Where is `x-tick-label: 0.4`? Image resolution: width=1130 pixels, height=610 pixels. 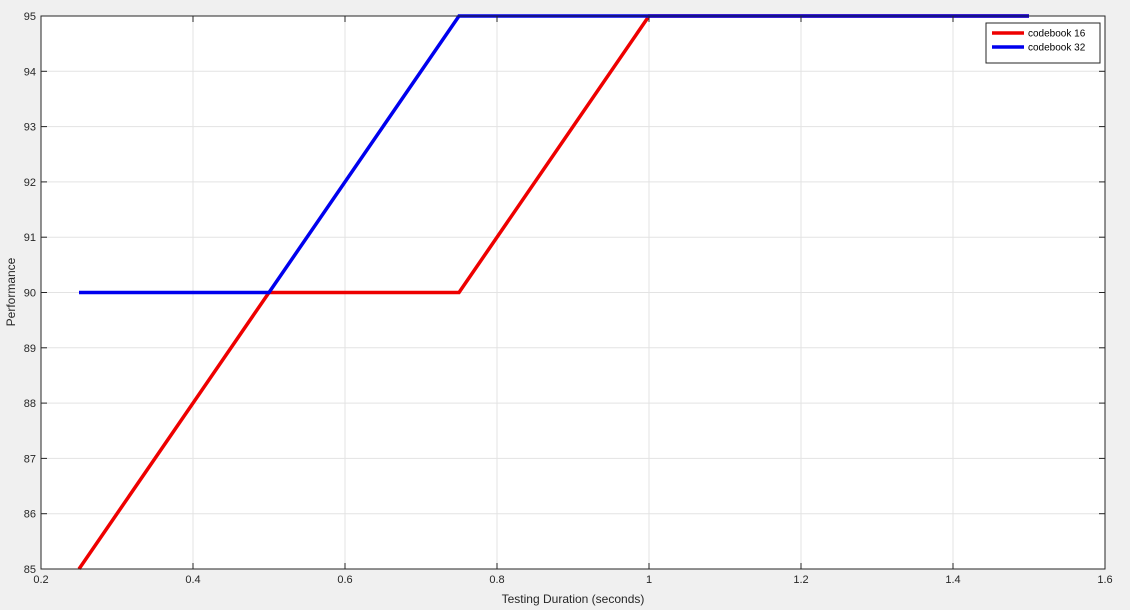 x-tick-label: 0.4 is located at coordinates (192, 580).